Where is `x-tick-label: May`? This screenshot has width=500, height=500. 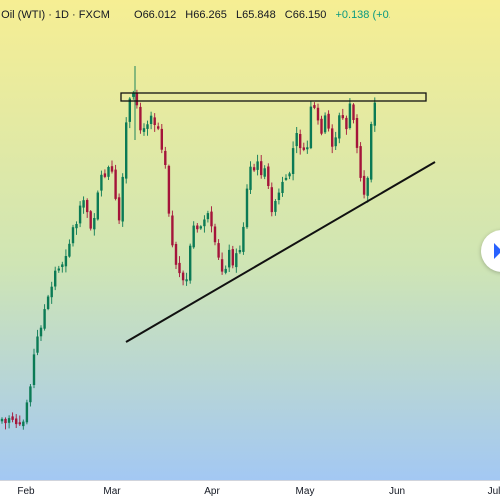
x-tick-label: May is located at coordinates (305, 491).